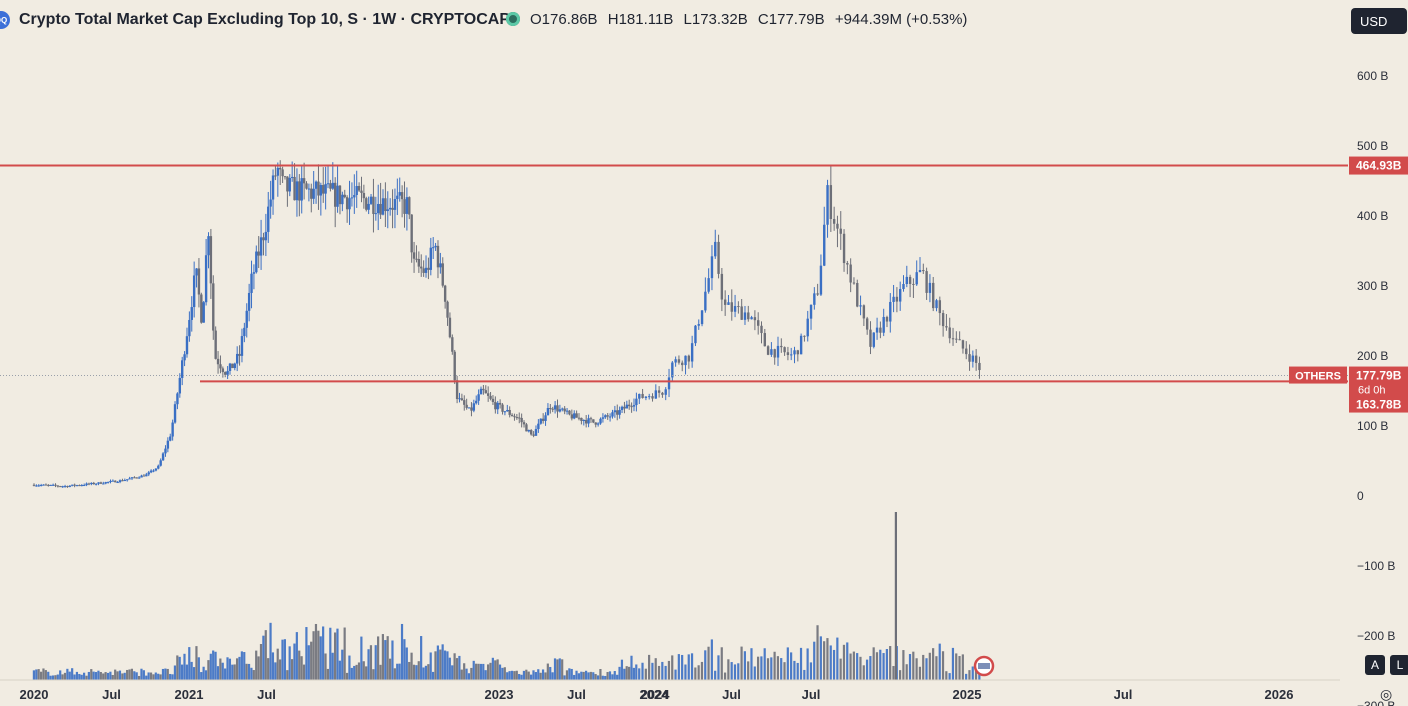 The width and height of the screenshot is (1408, 706). Describe the element at coordinates (1379, 21) in the screenshot. I see `currency-selector-button: USD` at that location.